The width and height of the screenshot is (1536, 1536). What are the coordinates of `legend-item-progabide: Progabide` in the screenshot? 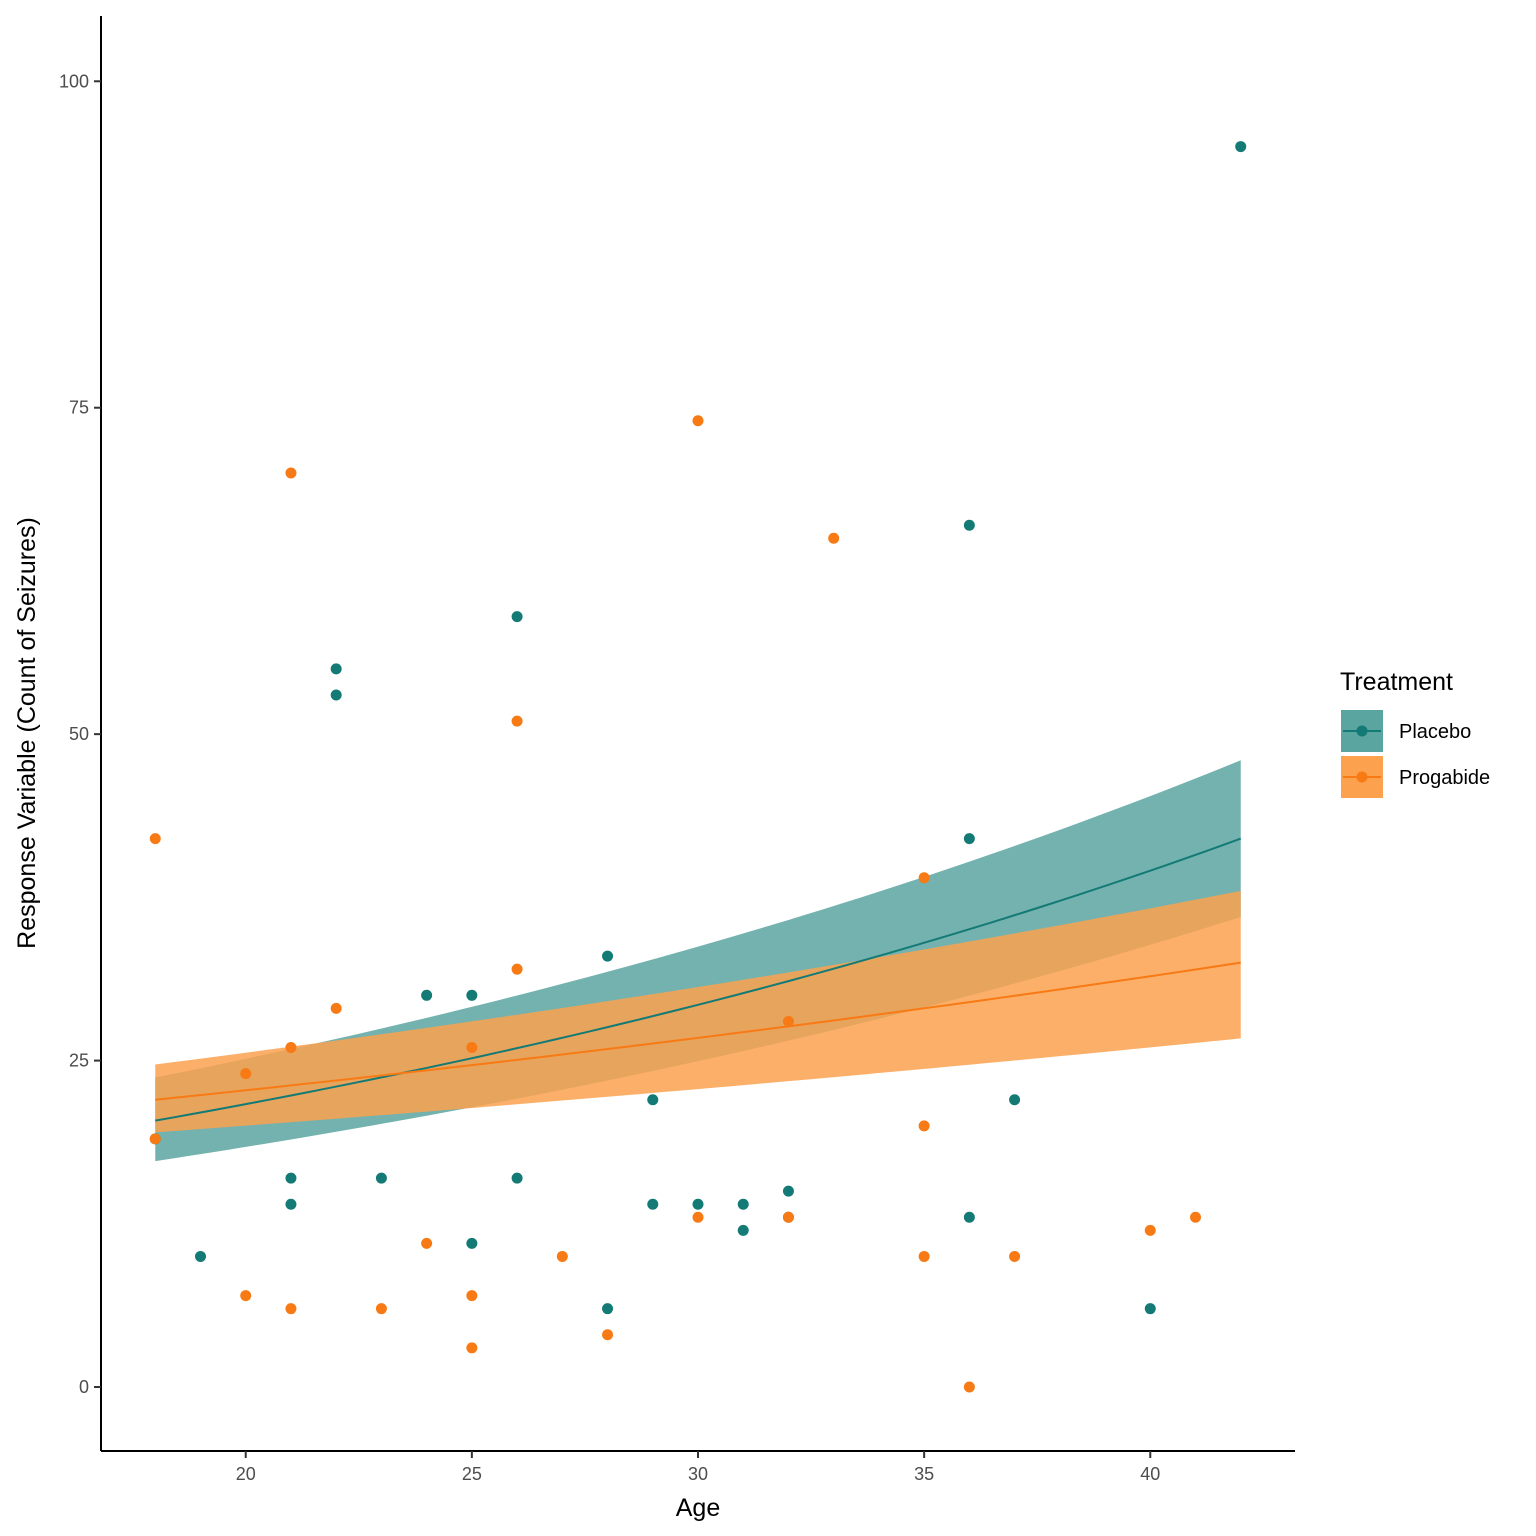 It's located at (1415, 777).